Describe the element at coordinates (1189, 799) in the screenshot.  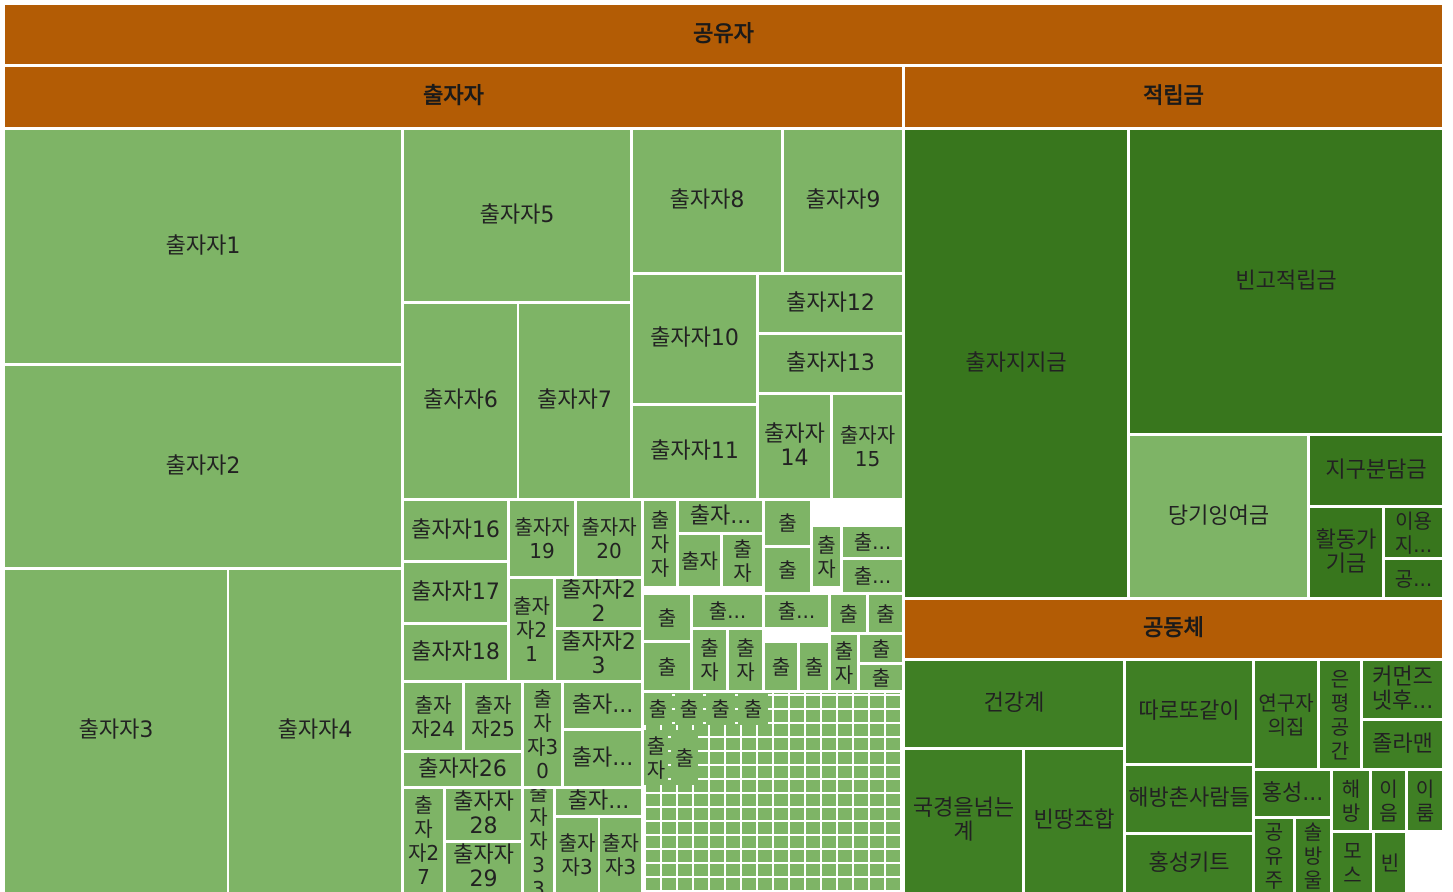
I see `tile: 해방촌사람들` at that location.